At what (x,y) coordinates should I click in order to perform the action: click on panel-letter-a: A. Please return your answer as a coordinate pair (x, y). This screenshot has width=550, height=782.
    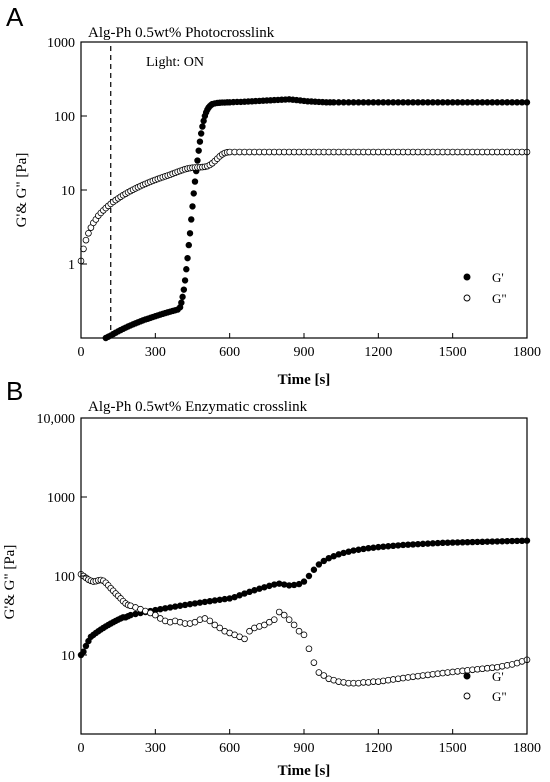
    Looking at the image, I should click on (15, 17).